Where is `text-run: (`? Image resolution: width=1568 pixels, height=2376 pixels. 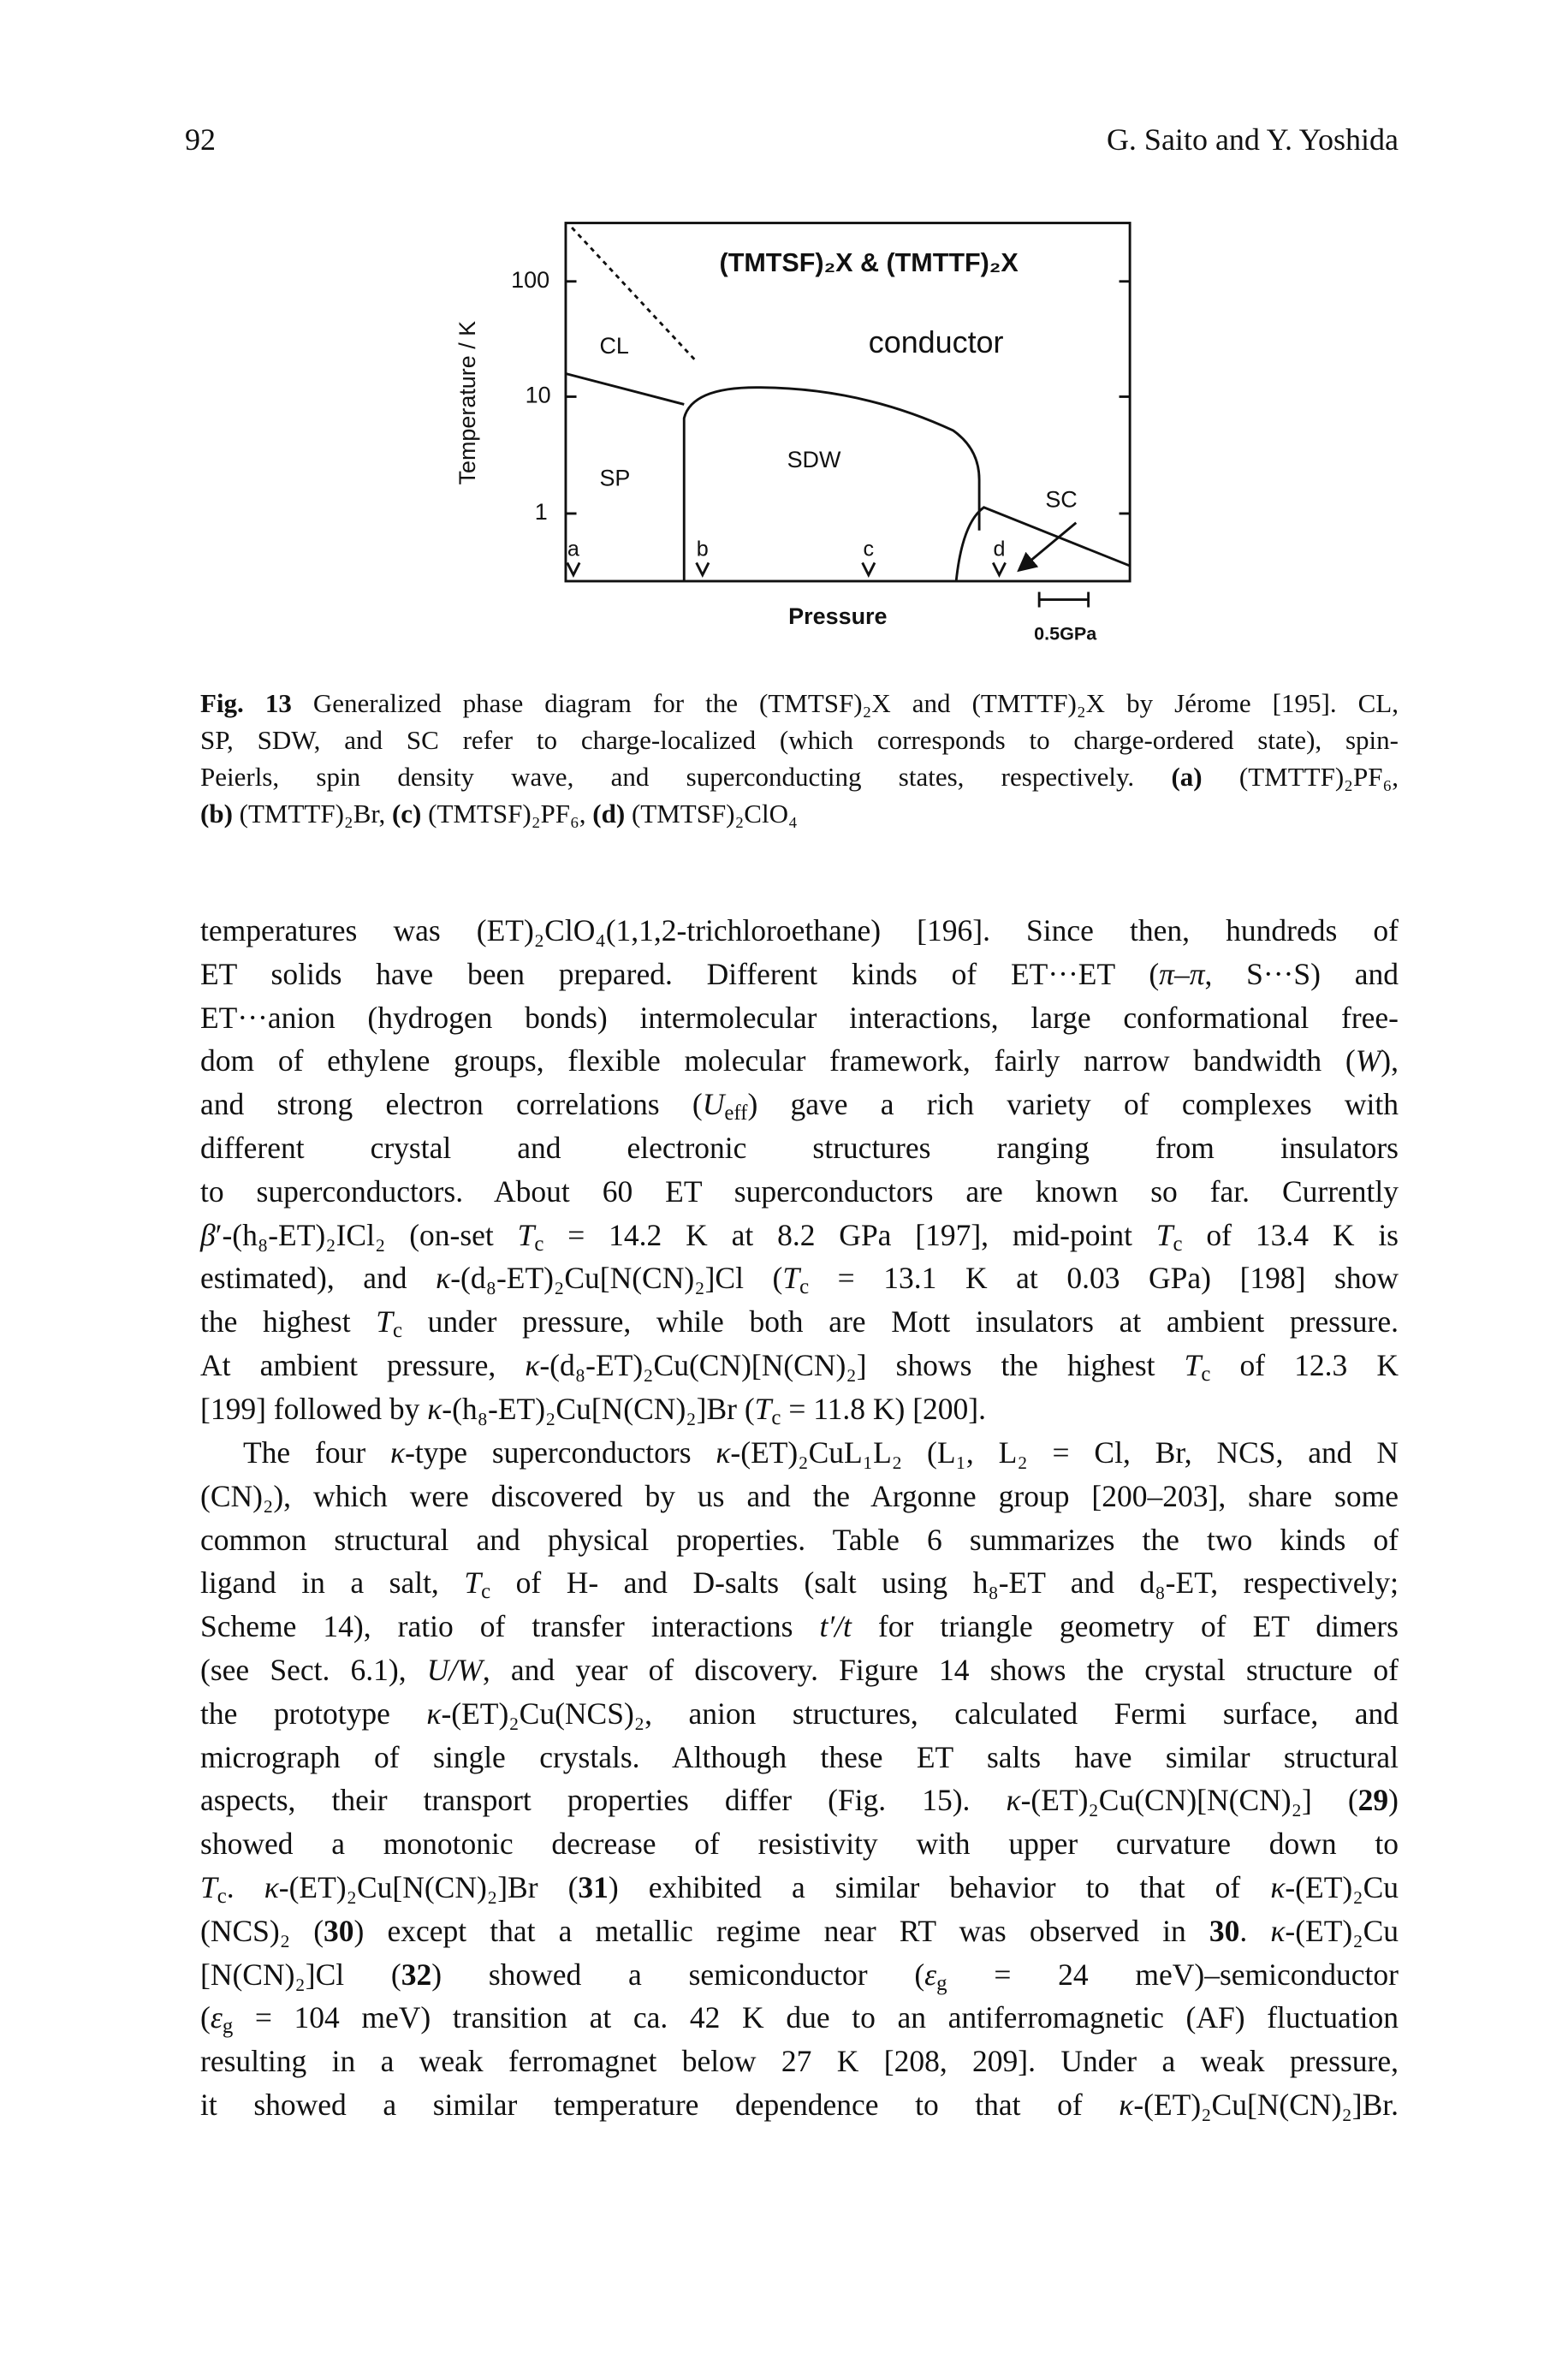
text-run: ( is located at coordinates (205, 2017).